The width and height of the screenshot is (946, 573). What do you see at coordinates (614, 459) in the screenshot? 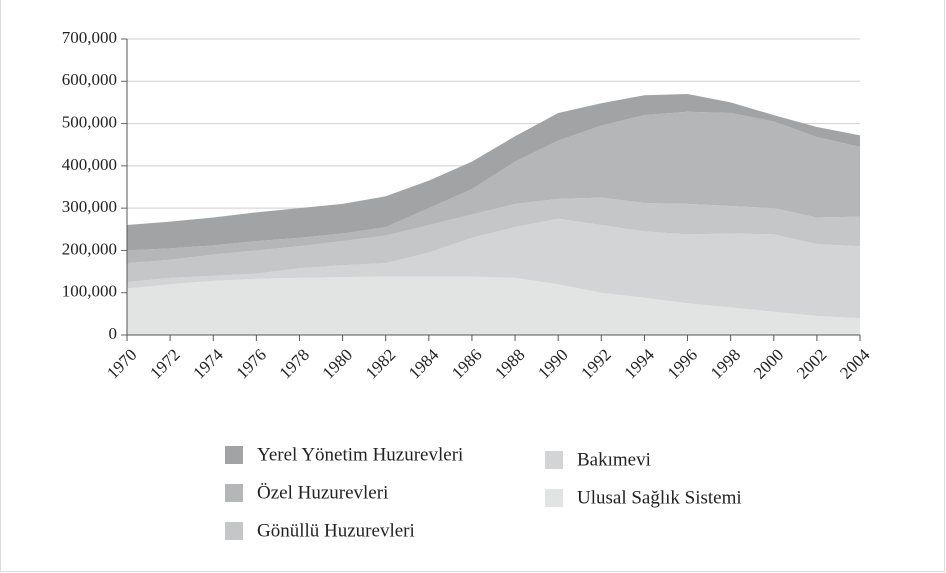
I see `legend-label: Bakımevi` at bounding box center [614, 459].